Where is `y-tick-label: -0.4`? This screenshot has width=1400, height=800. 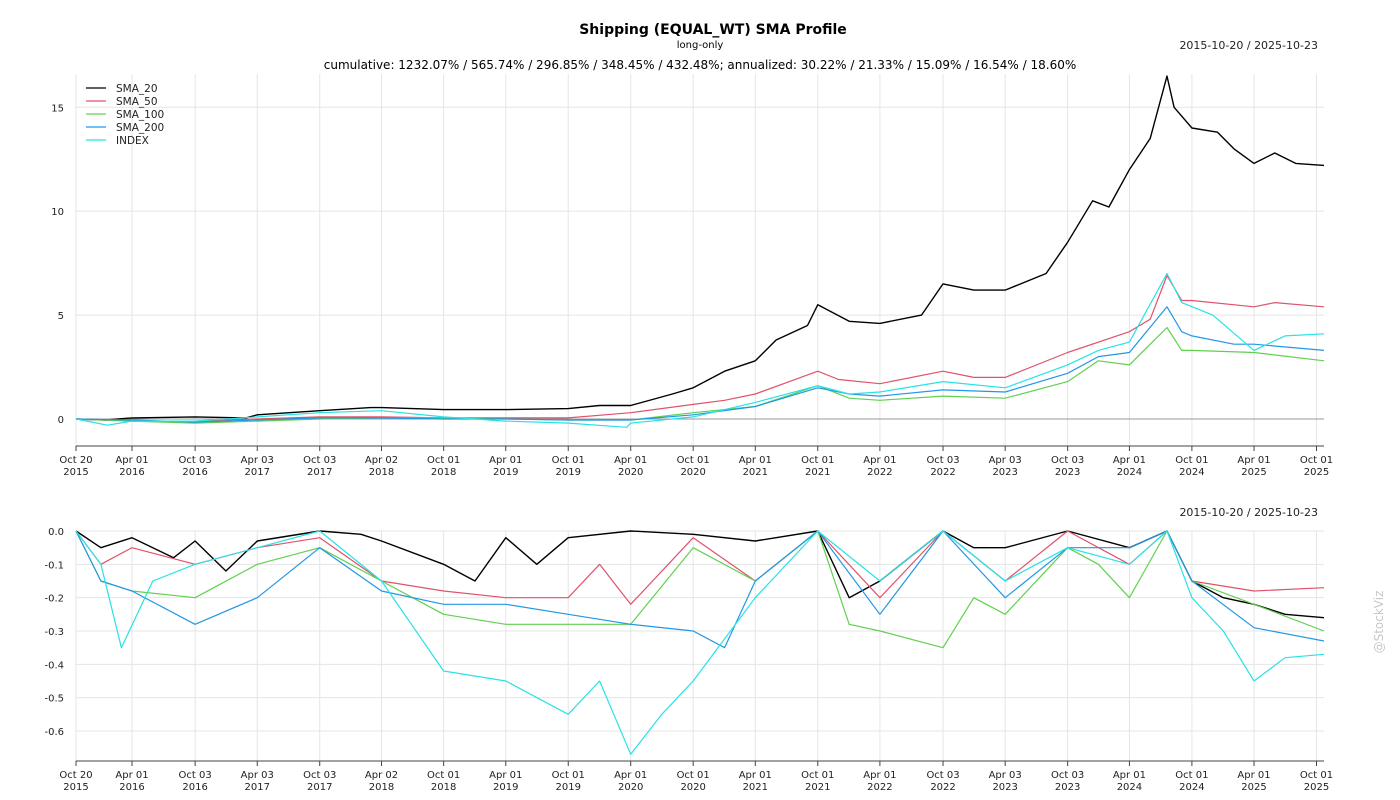 y-tick-label: -0.4 is located at coordinates (54, 665).